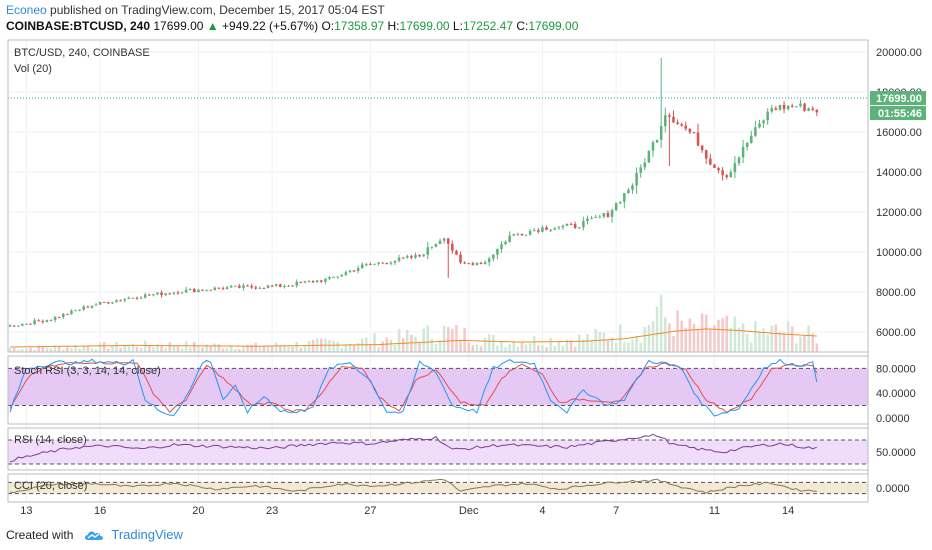  What do you see at coordinates (714, 511) in the screenshot?
I see `time-tick-label: 11` at bounding box center [714, 511].